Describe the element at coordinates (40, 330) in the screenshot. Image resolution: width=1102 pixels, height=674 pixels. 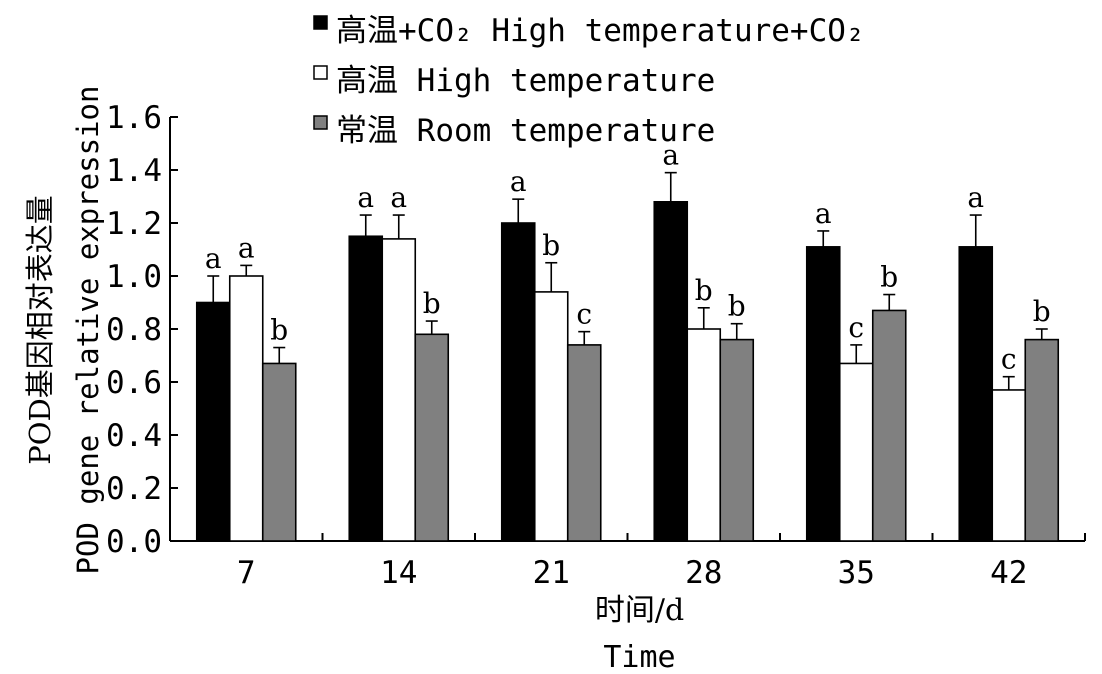
I see `y-axis-title-cn: POD基因相对表达量` at that location.